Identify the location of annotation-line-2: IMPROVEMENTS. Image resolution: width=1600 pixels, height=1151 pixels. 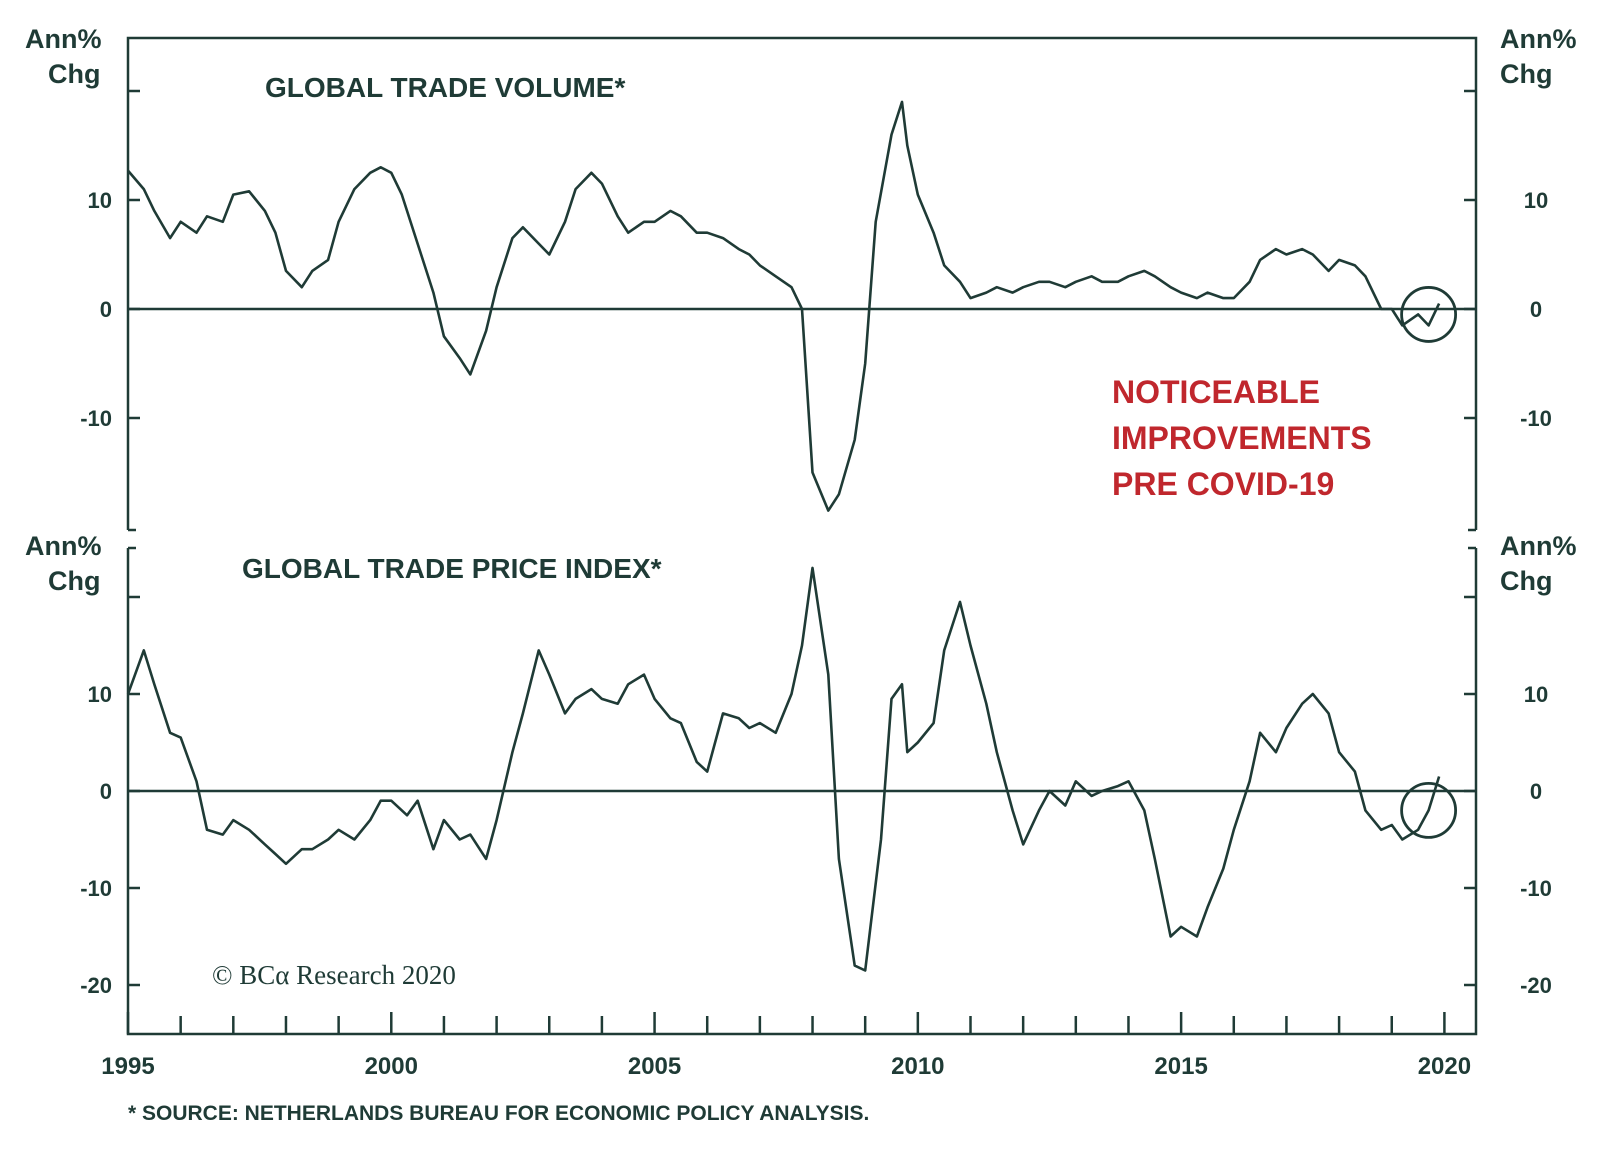
(1242, 438).